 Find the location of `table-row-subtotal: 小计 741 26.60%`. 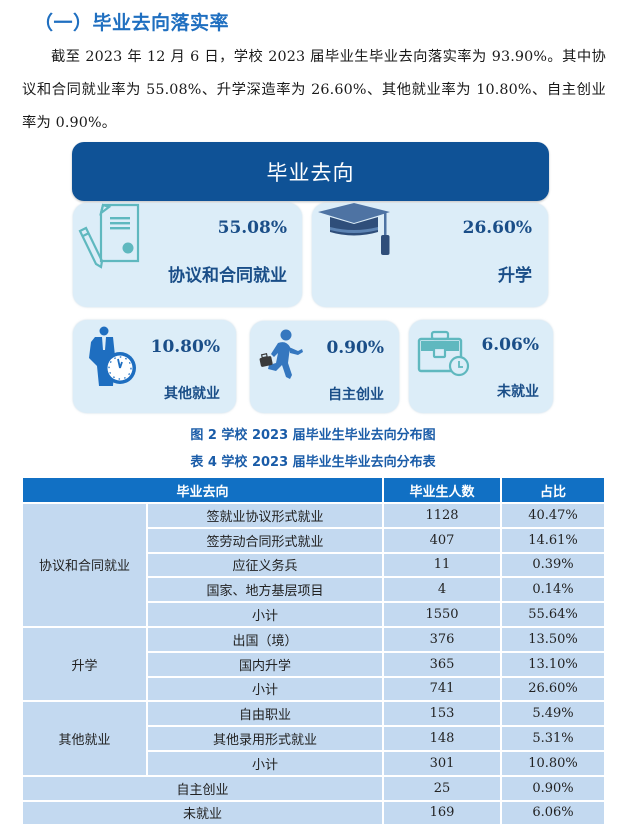

table-row-subtotal: 小计 741 26.60% is located at coordinates (313, 690).